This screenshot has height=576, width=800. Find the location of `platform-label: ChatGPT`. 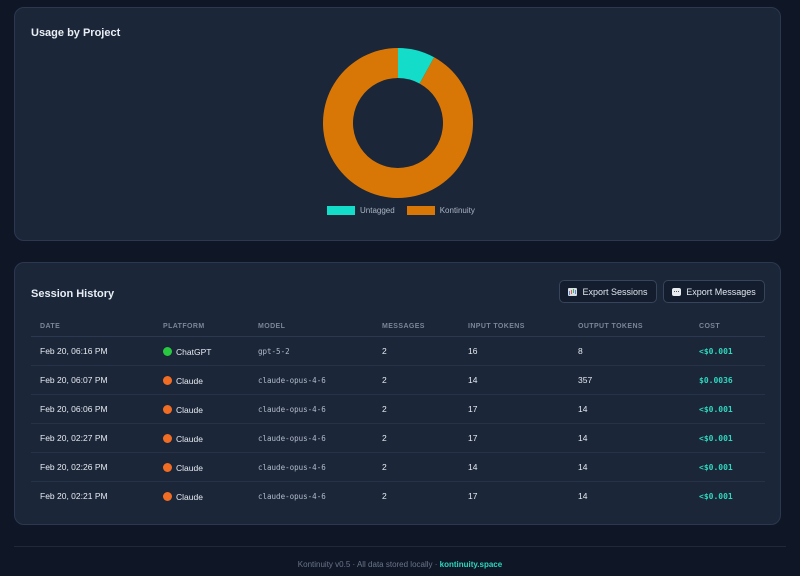

platform-label: ChatGPT is located at coordinates (194, 351).